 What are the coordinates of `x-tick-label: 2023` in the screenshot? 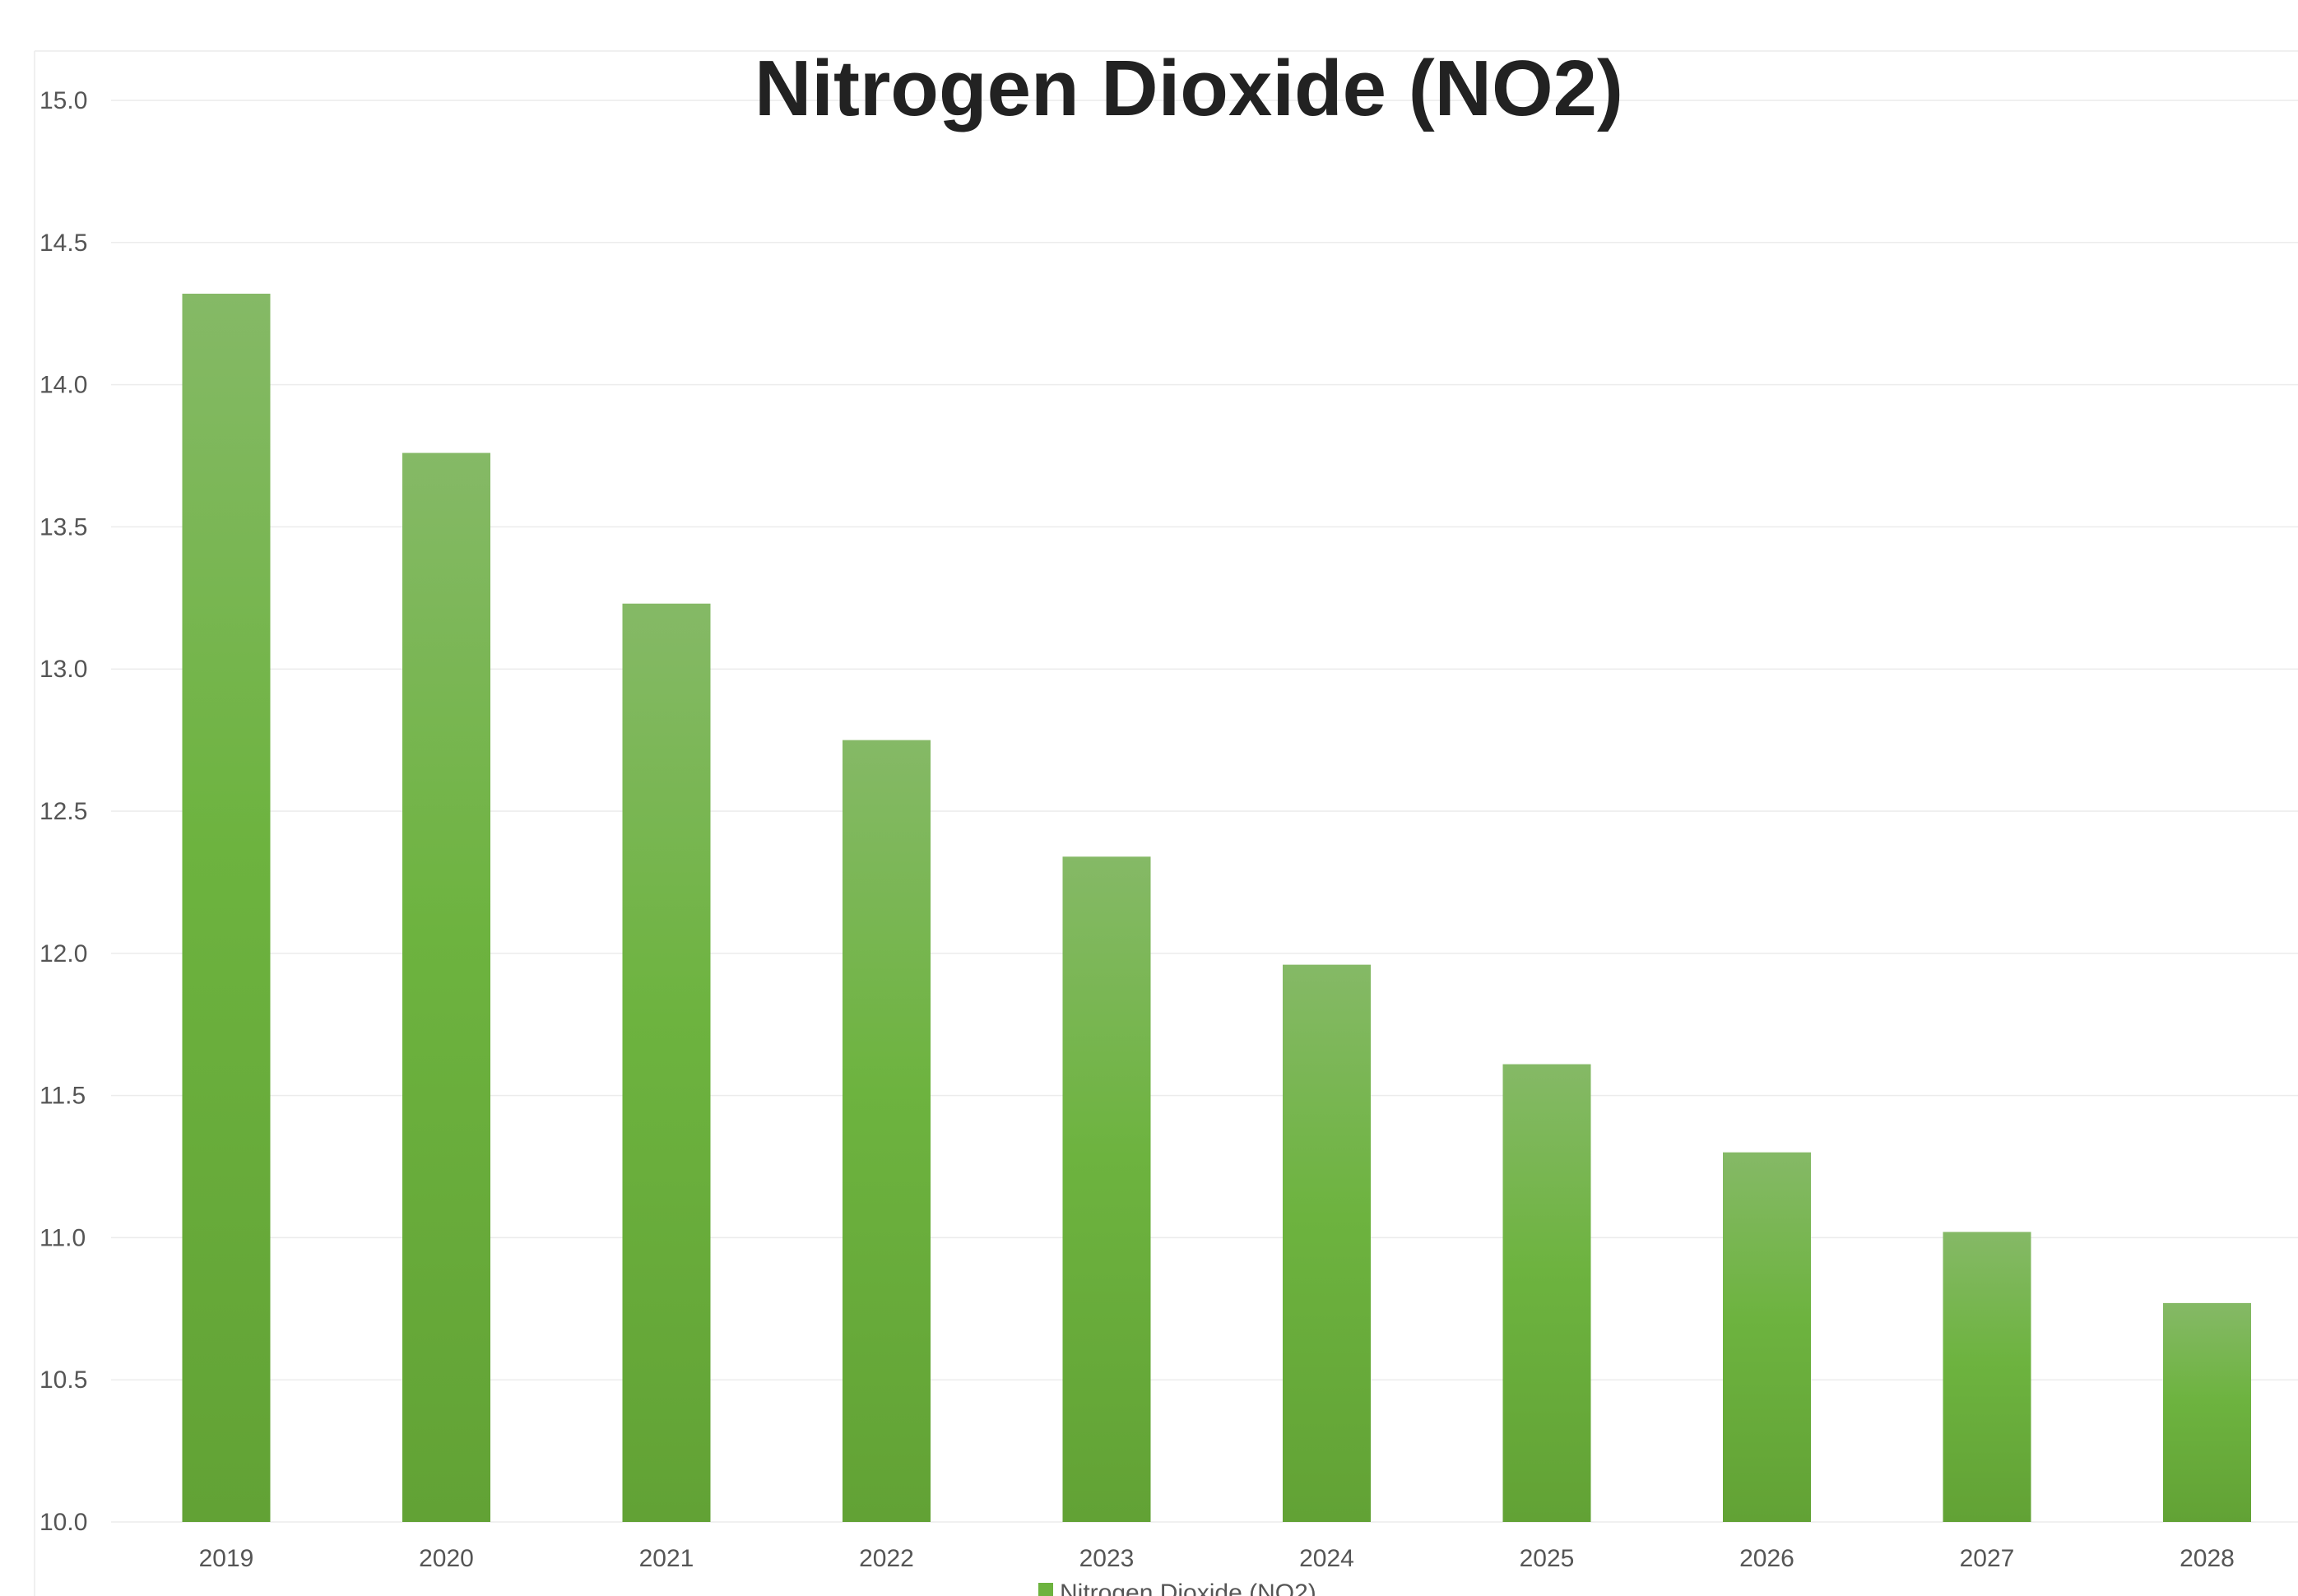 It's located at (1107, 1558).